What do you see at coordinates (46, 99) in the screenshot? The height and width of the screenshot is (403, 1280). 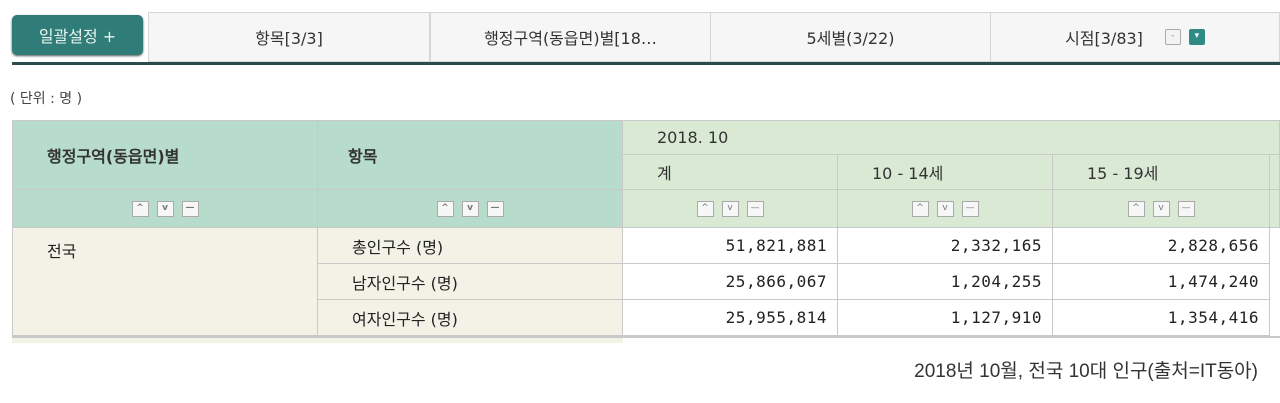 I see `unit-label: ( 단위 : 명 )` at bounding box center [46, 99].